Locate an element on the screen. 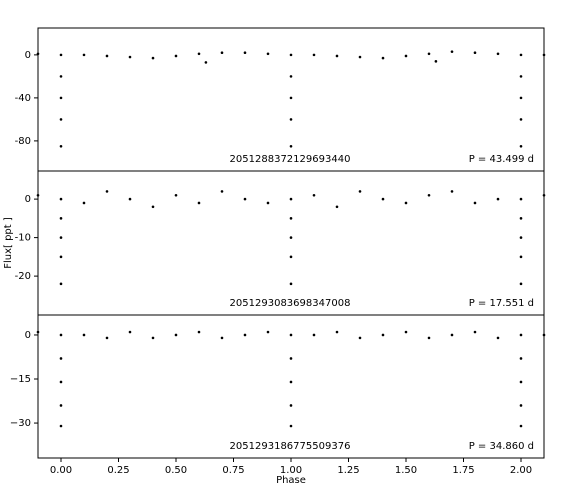  y-tick-label: −30 is located at coordinates (20, 423).